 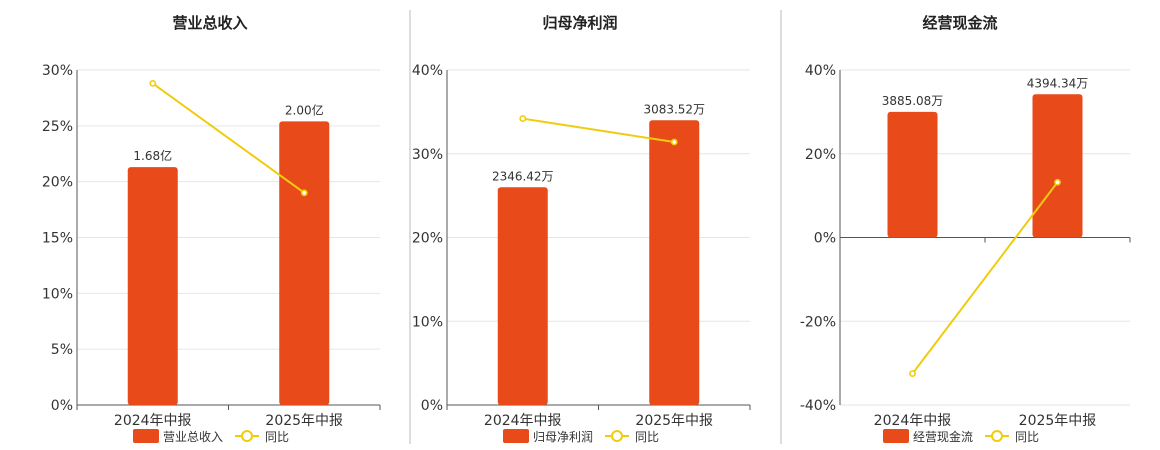 I want to click on chart3-category-label-1: 2024年中报, so click(x=913, y=421).